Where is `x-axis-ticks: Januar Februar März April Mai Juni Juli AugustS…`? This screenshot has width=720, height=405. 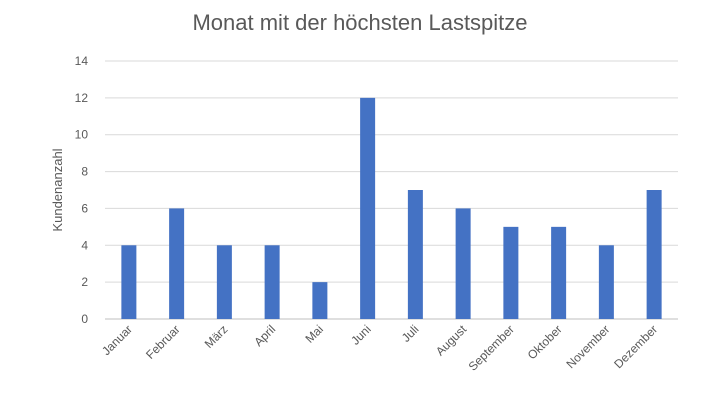 x-axis-ticks: Januar Februar März April Mai Juni Juli AugustS… is located at coordinates (379, 348).